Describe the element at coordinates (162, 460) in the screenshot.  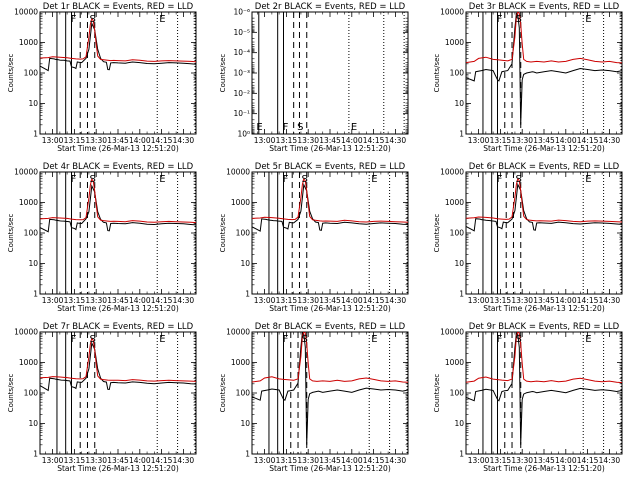
I see `panel-7-xtick-label: 14:15` at that location.